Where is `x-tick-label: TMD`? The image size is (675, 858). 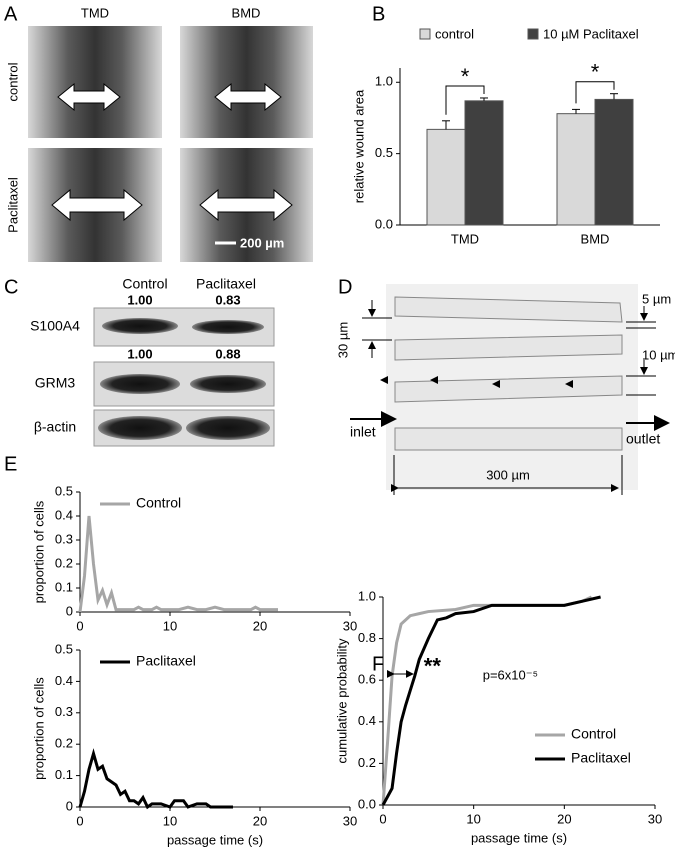 x-tick-label: TMD is located at coordinates (465, 238).